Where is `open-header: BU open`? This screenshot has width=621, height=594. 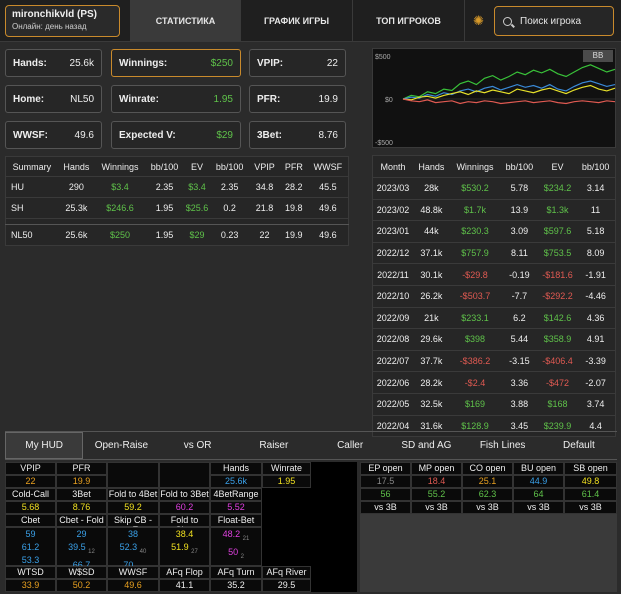
open-header: BU open is located at coordinates (538, 468).